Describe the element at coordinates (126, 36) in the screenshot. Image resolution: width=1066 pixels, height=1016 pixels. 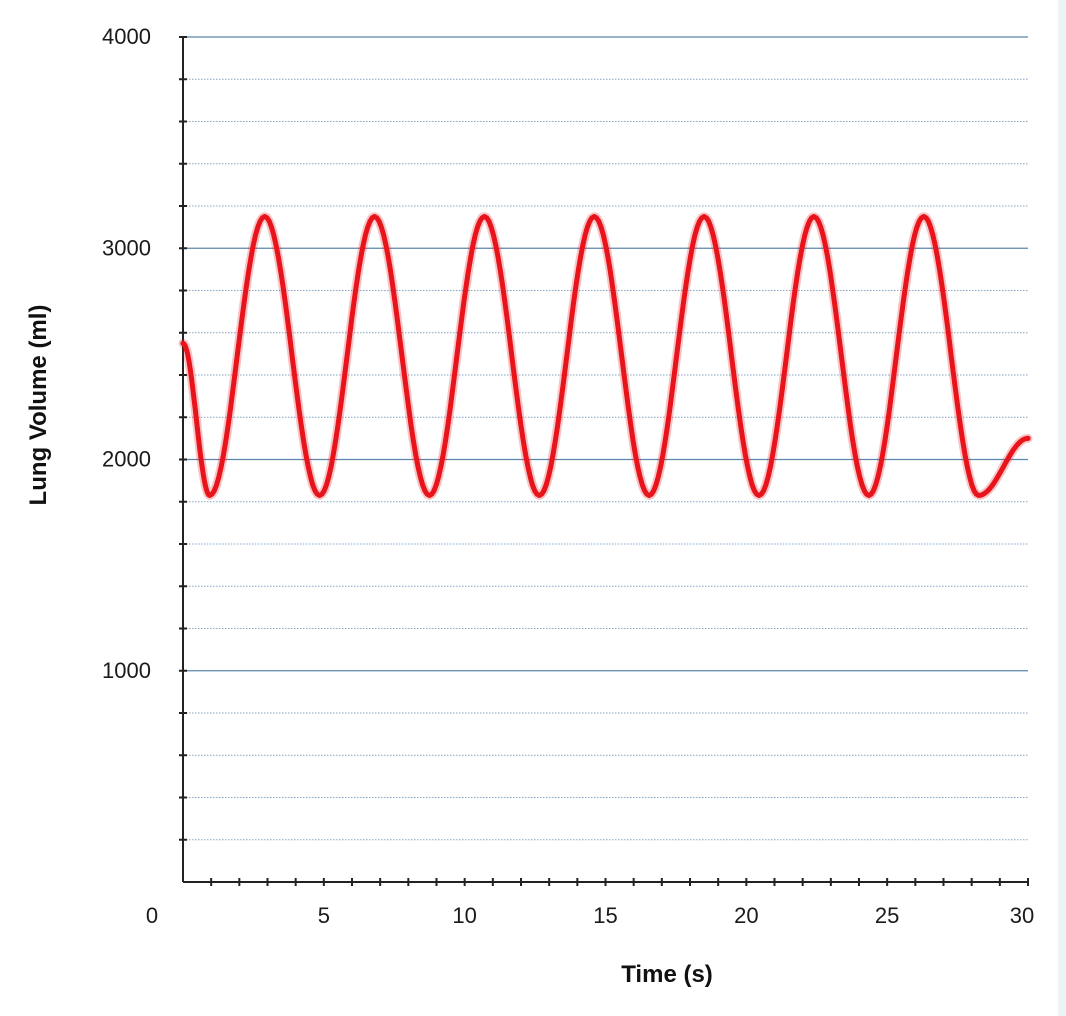
I see `y-tick-label: 4000` at that location.